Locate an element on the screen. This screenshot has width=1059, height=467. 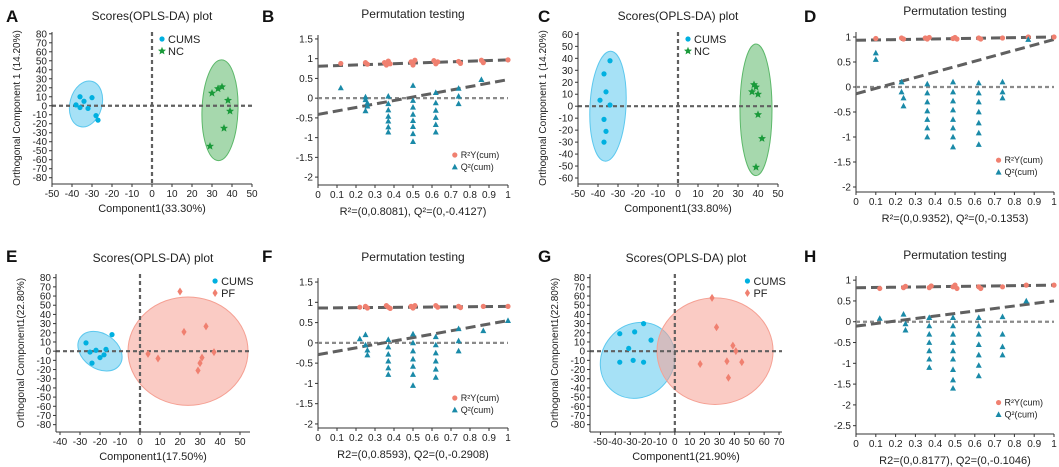
y-tick-label: -2 is located at coordinates (846, 188).